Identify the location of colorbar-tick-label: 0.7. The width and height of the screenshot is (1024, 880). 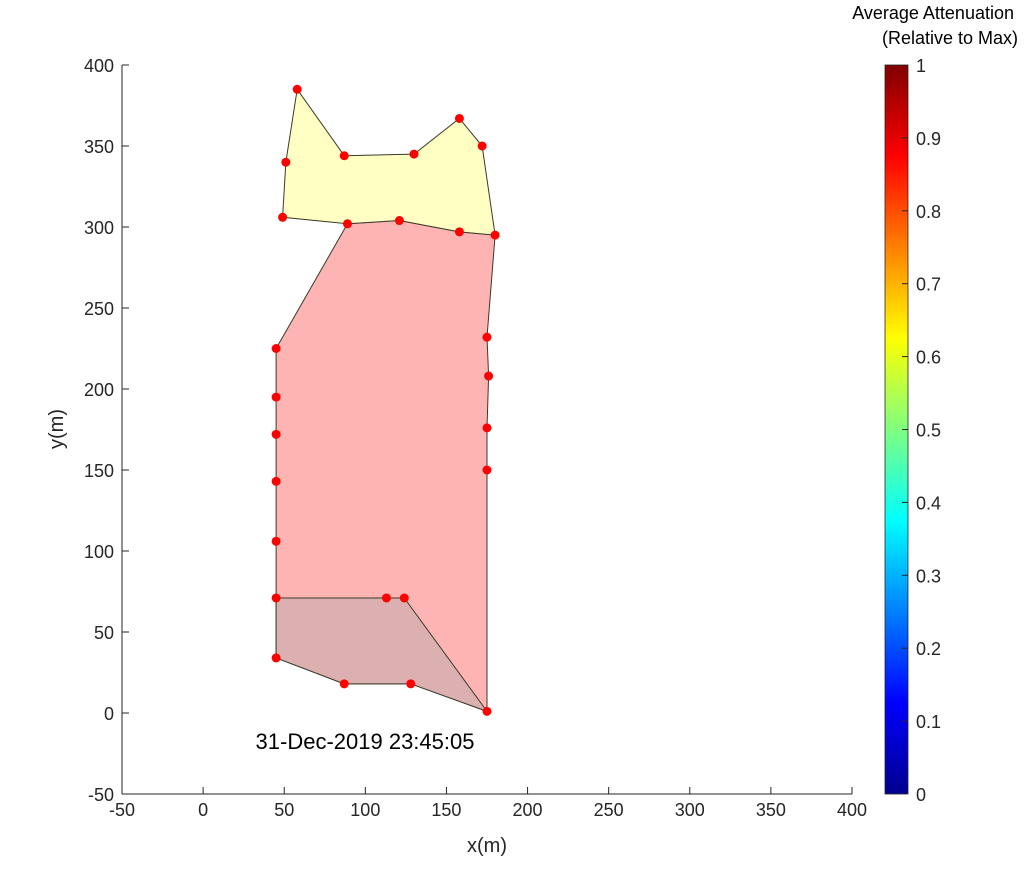
(928, 285).